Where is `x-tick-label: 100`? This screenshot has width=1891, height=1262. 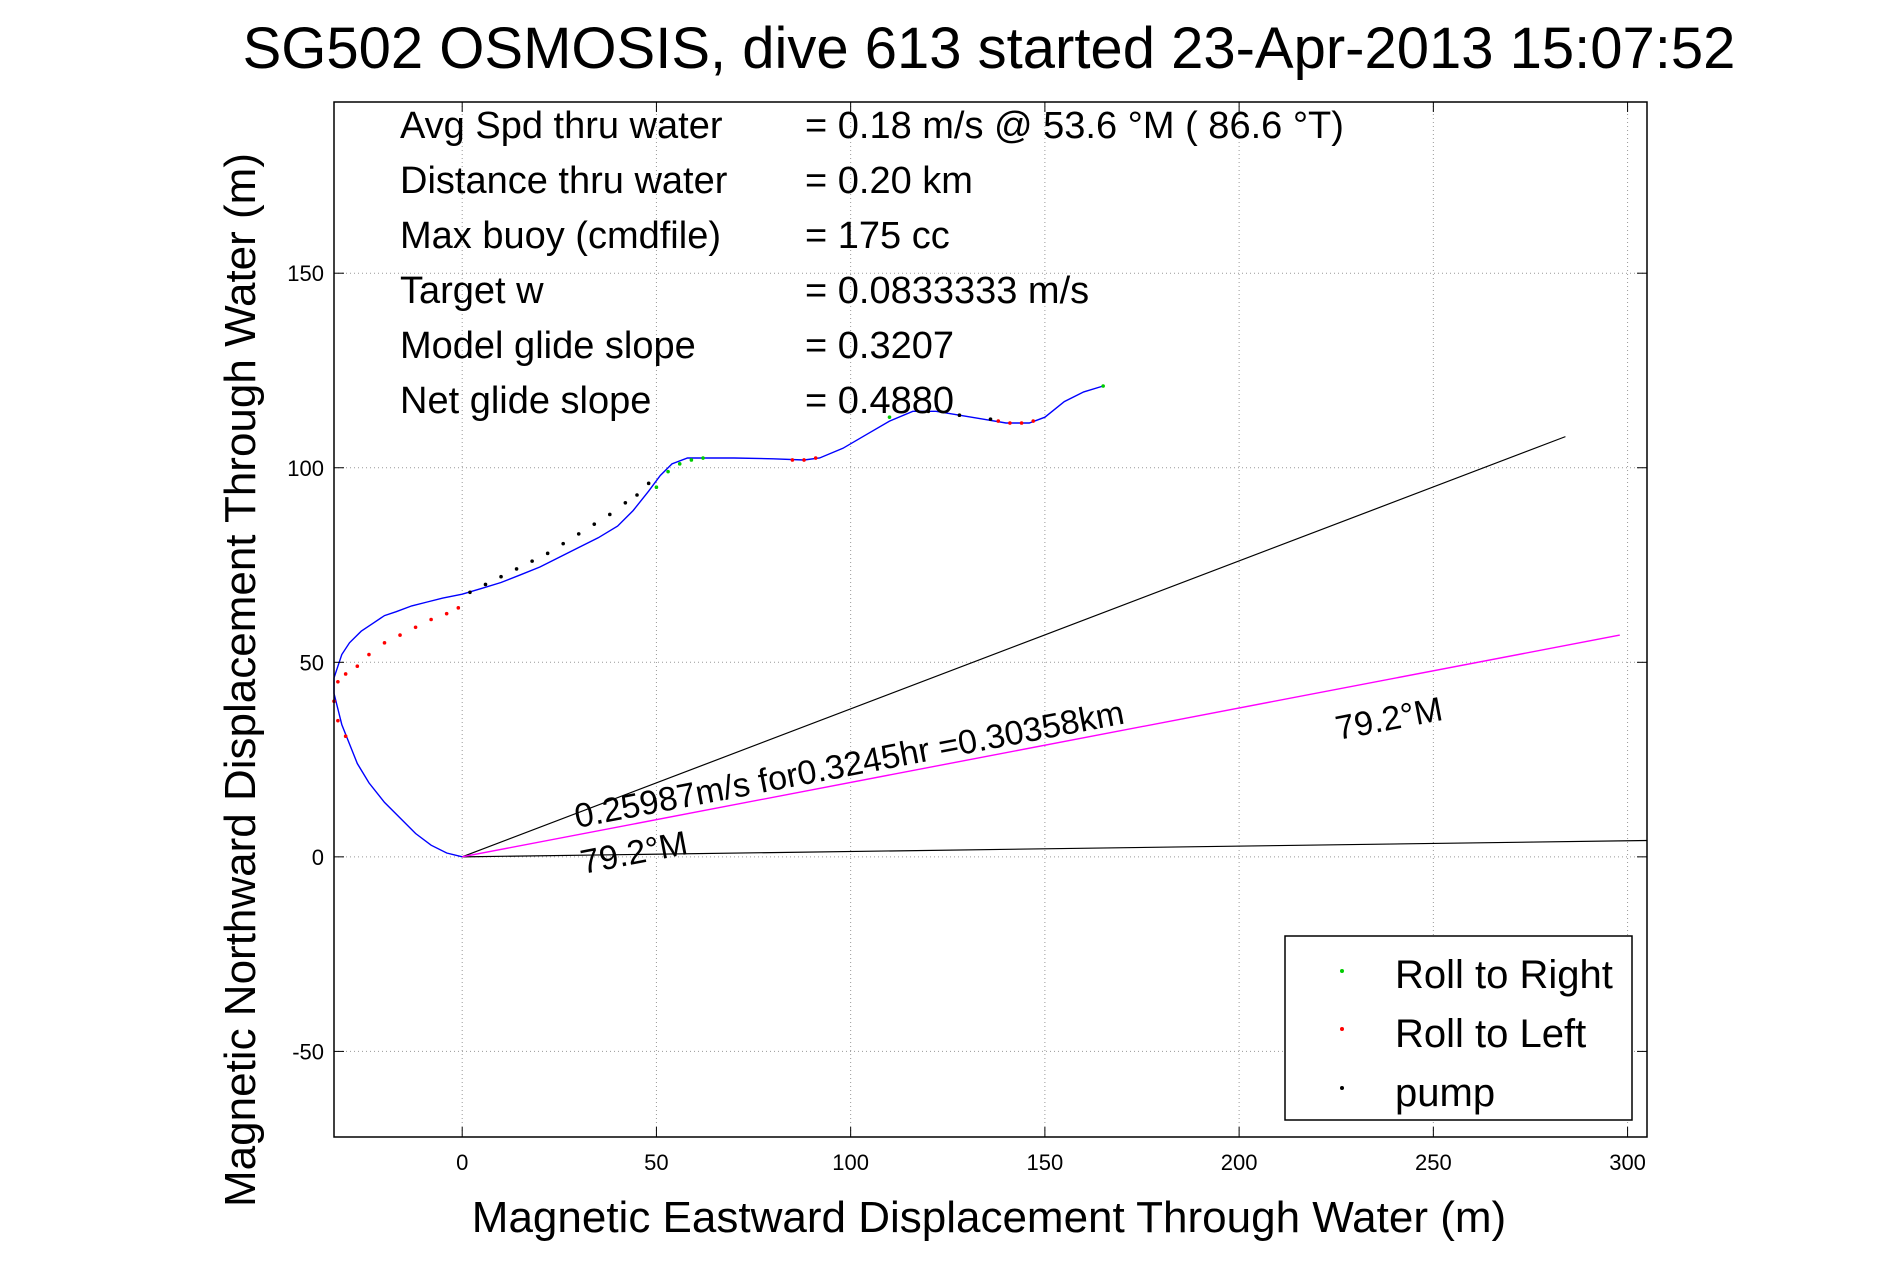
x-tick-label: 100 is located at coordinates (850, 1162).